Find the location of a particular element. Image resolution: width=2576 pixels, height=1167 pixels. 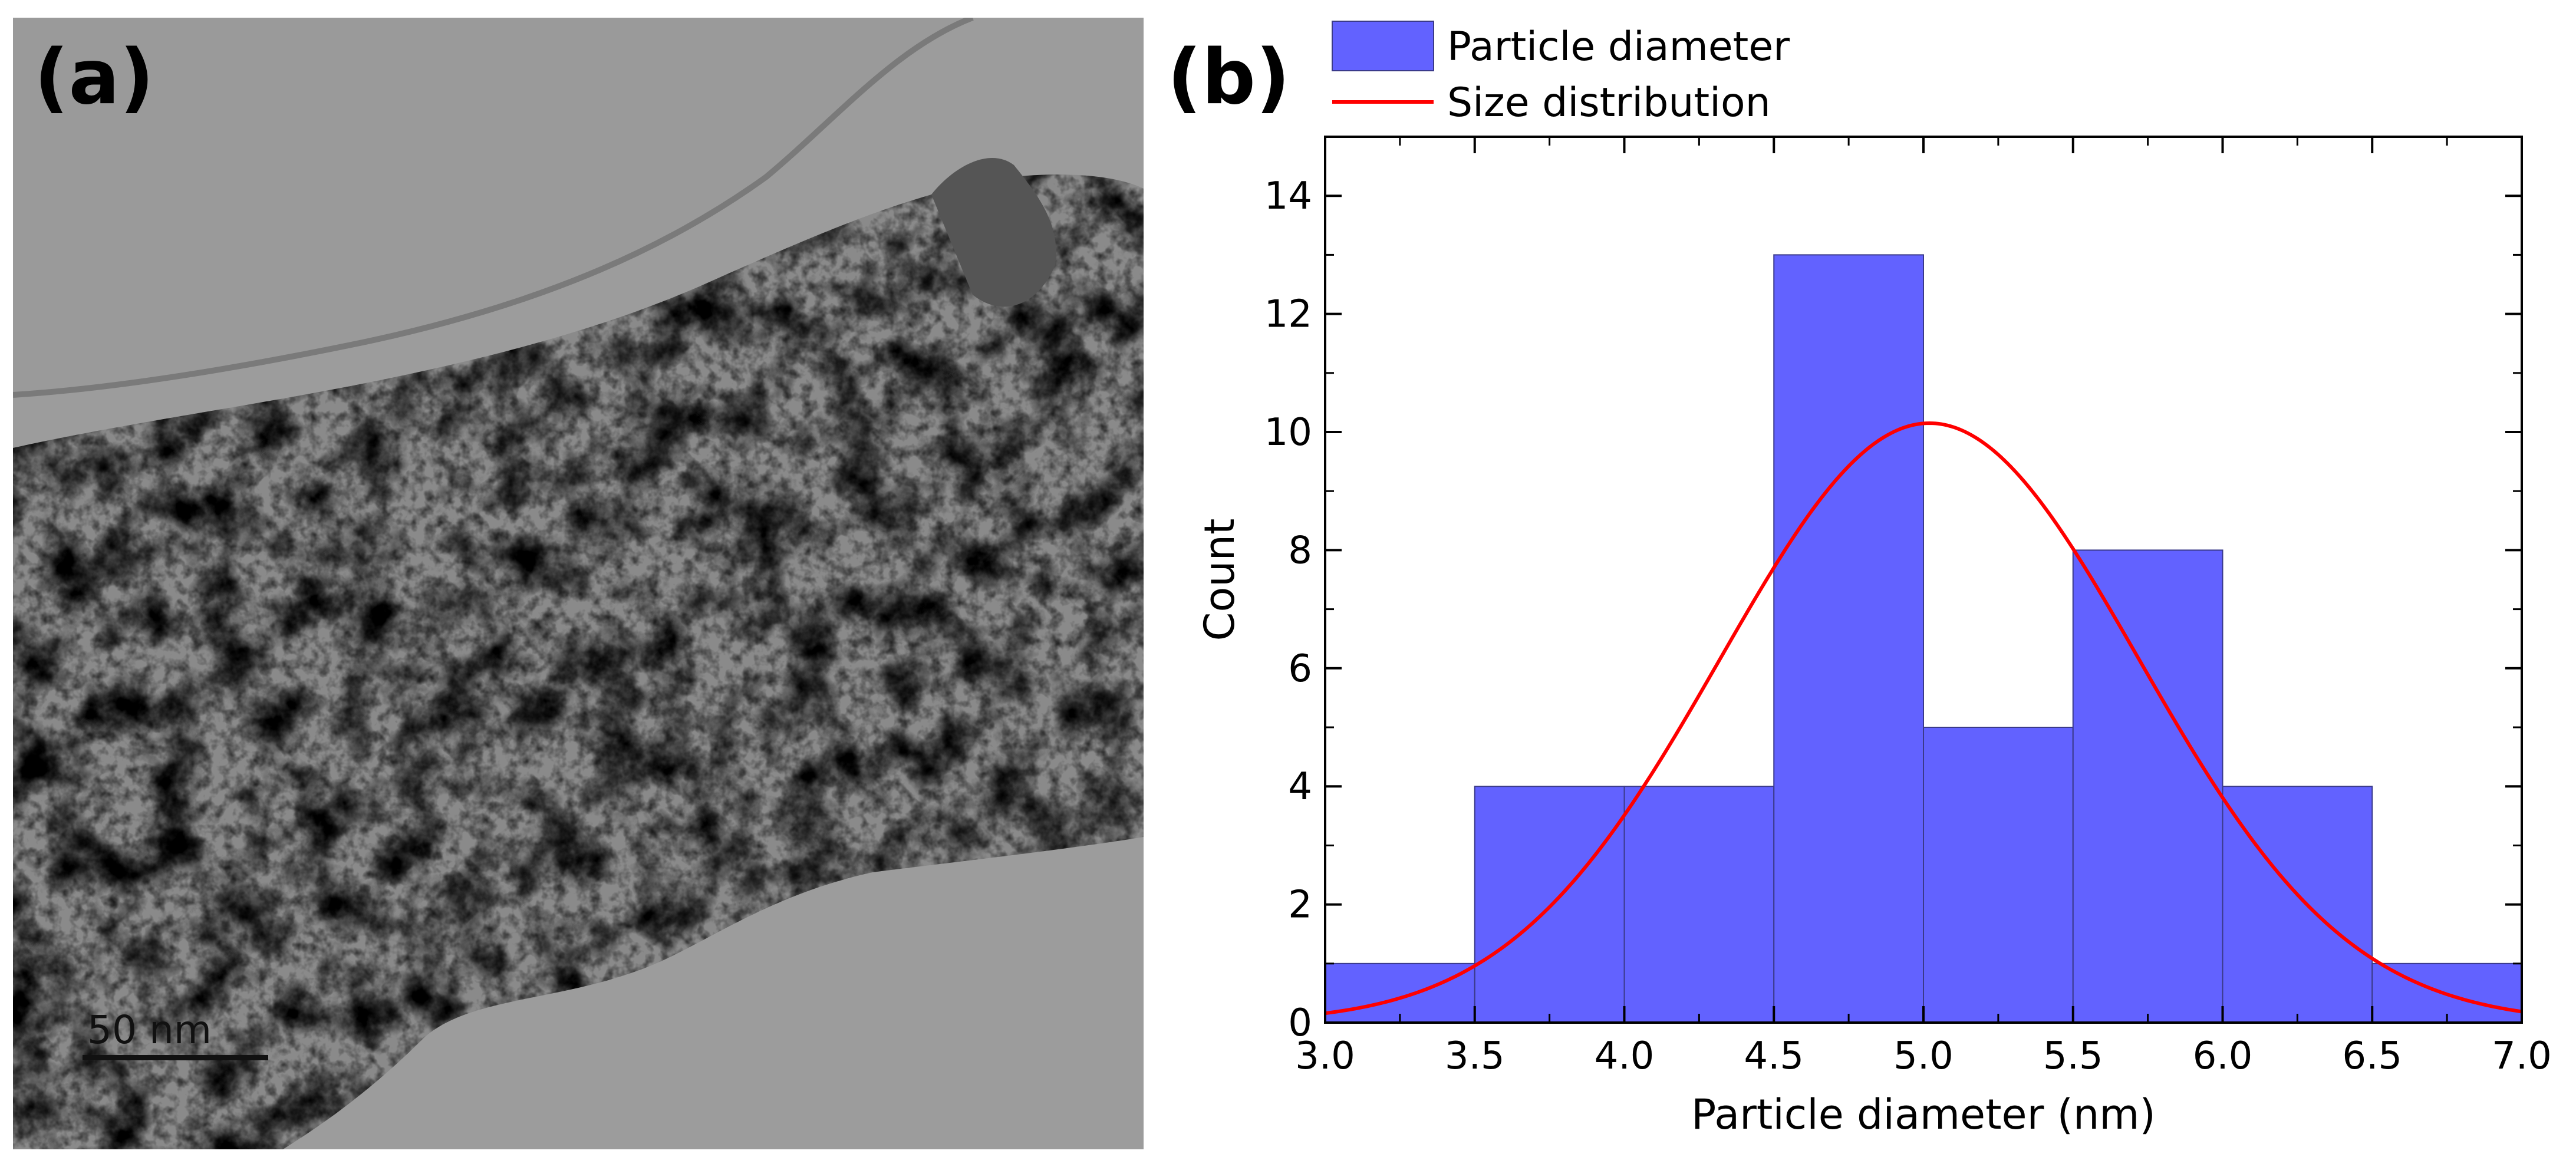

x-tick-label-1: 3.5 is located at coordinates (1475, 1056).